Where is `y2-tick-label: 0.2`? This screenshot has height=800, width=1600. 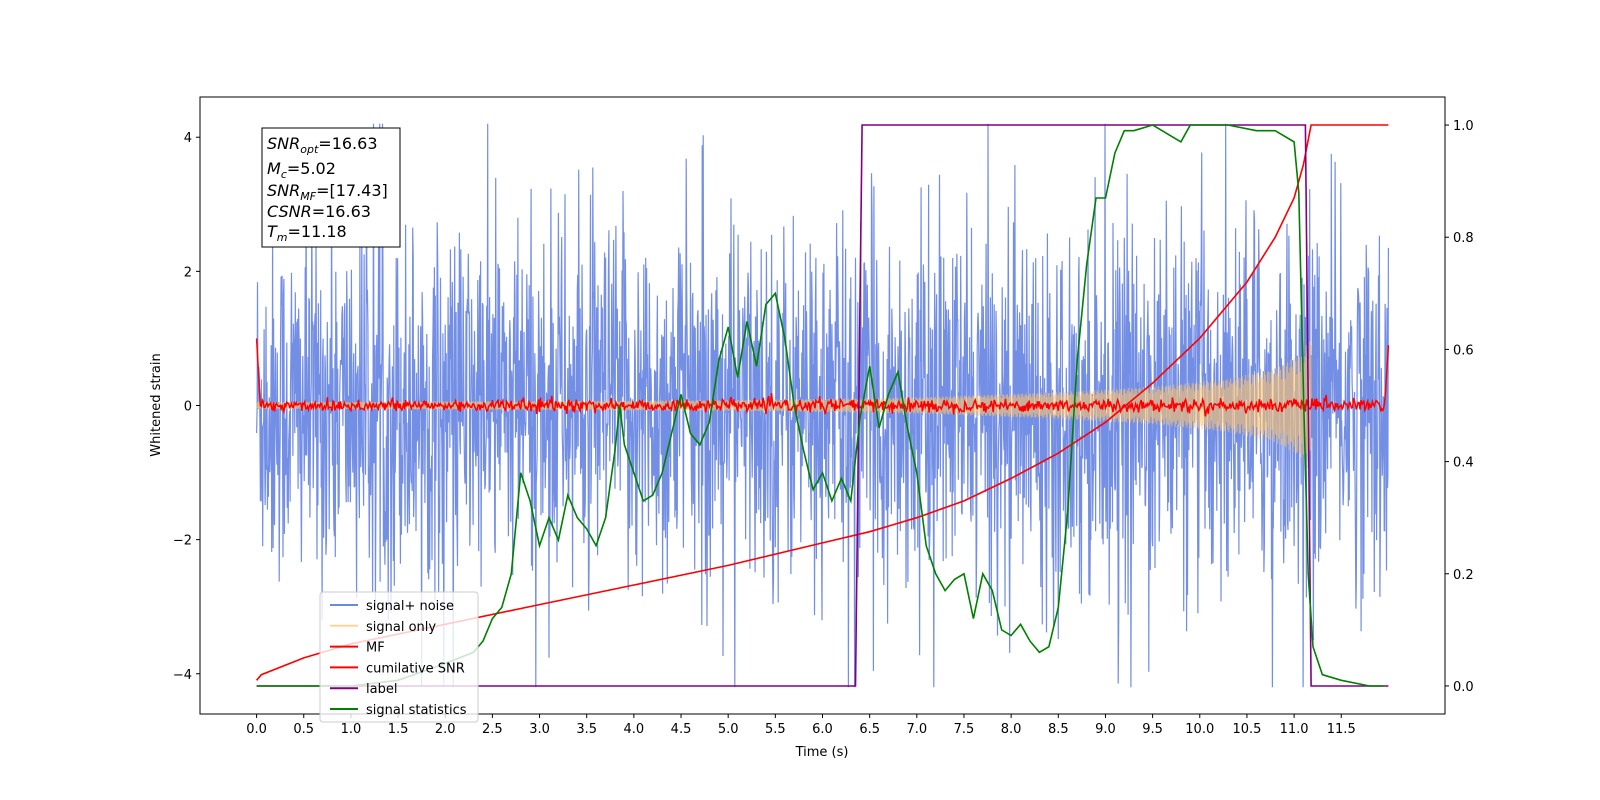
y2-tick-label: 0.2 is located at coordinates (1463, 575).